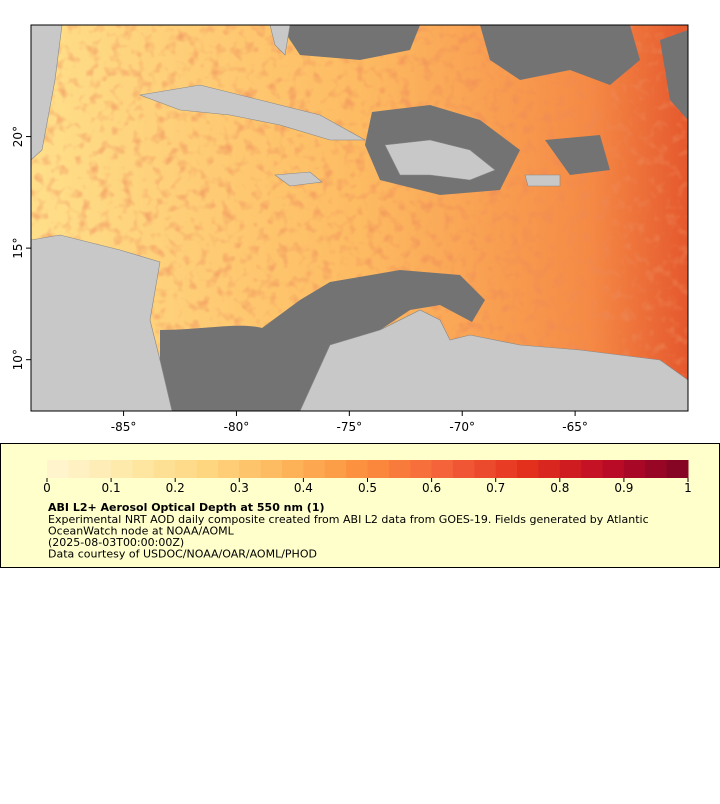 This screenshot has width=720, height=804. What do you see at coordinates (175, 488) in the screenshot?
I see `colorbar-tick-label: 0.2` at bounding box center [175, 488].